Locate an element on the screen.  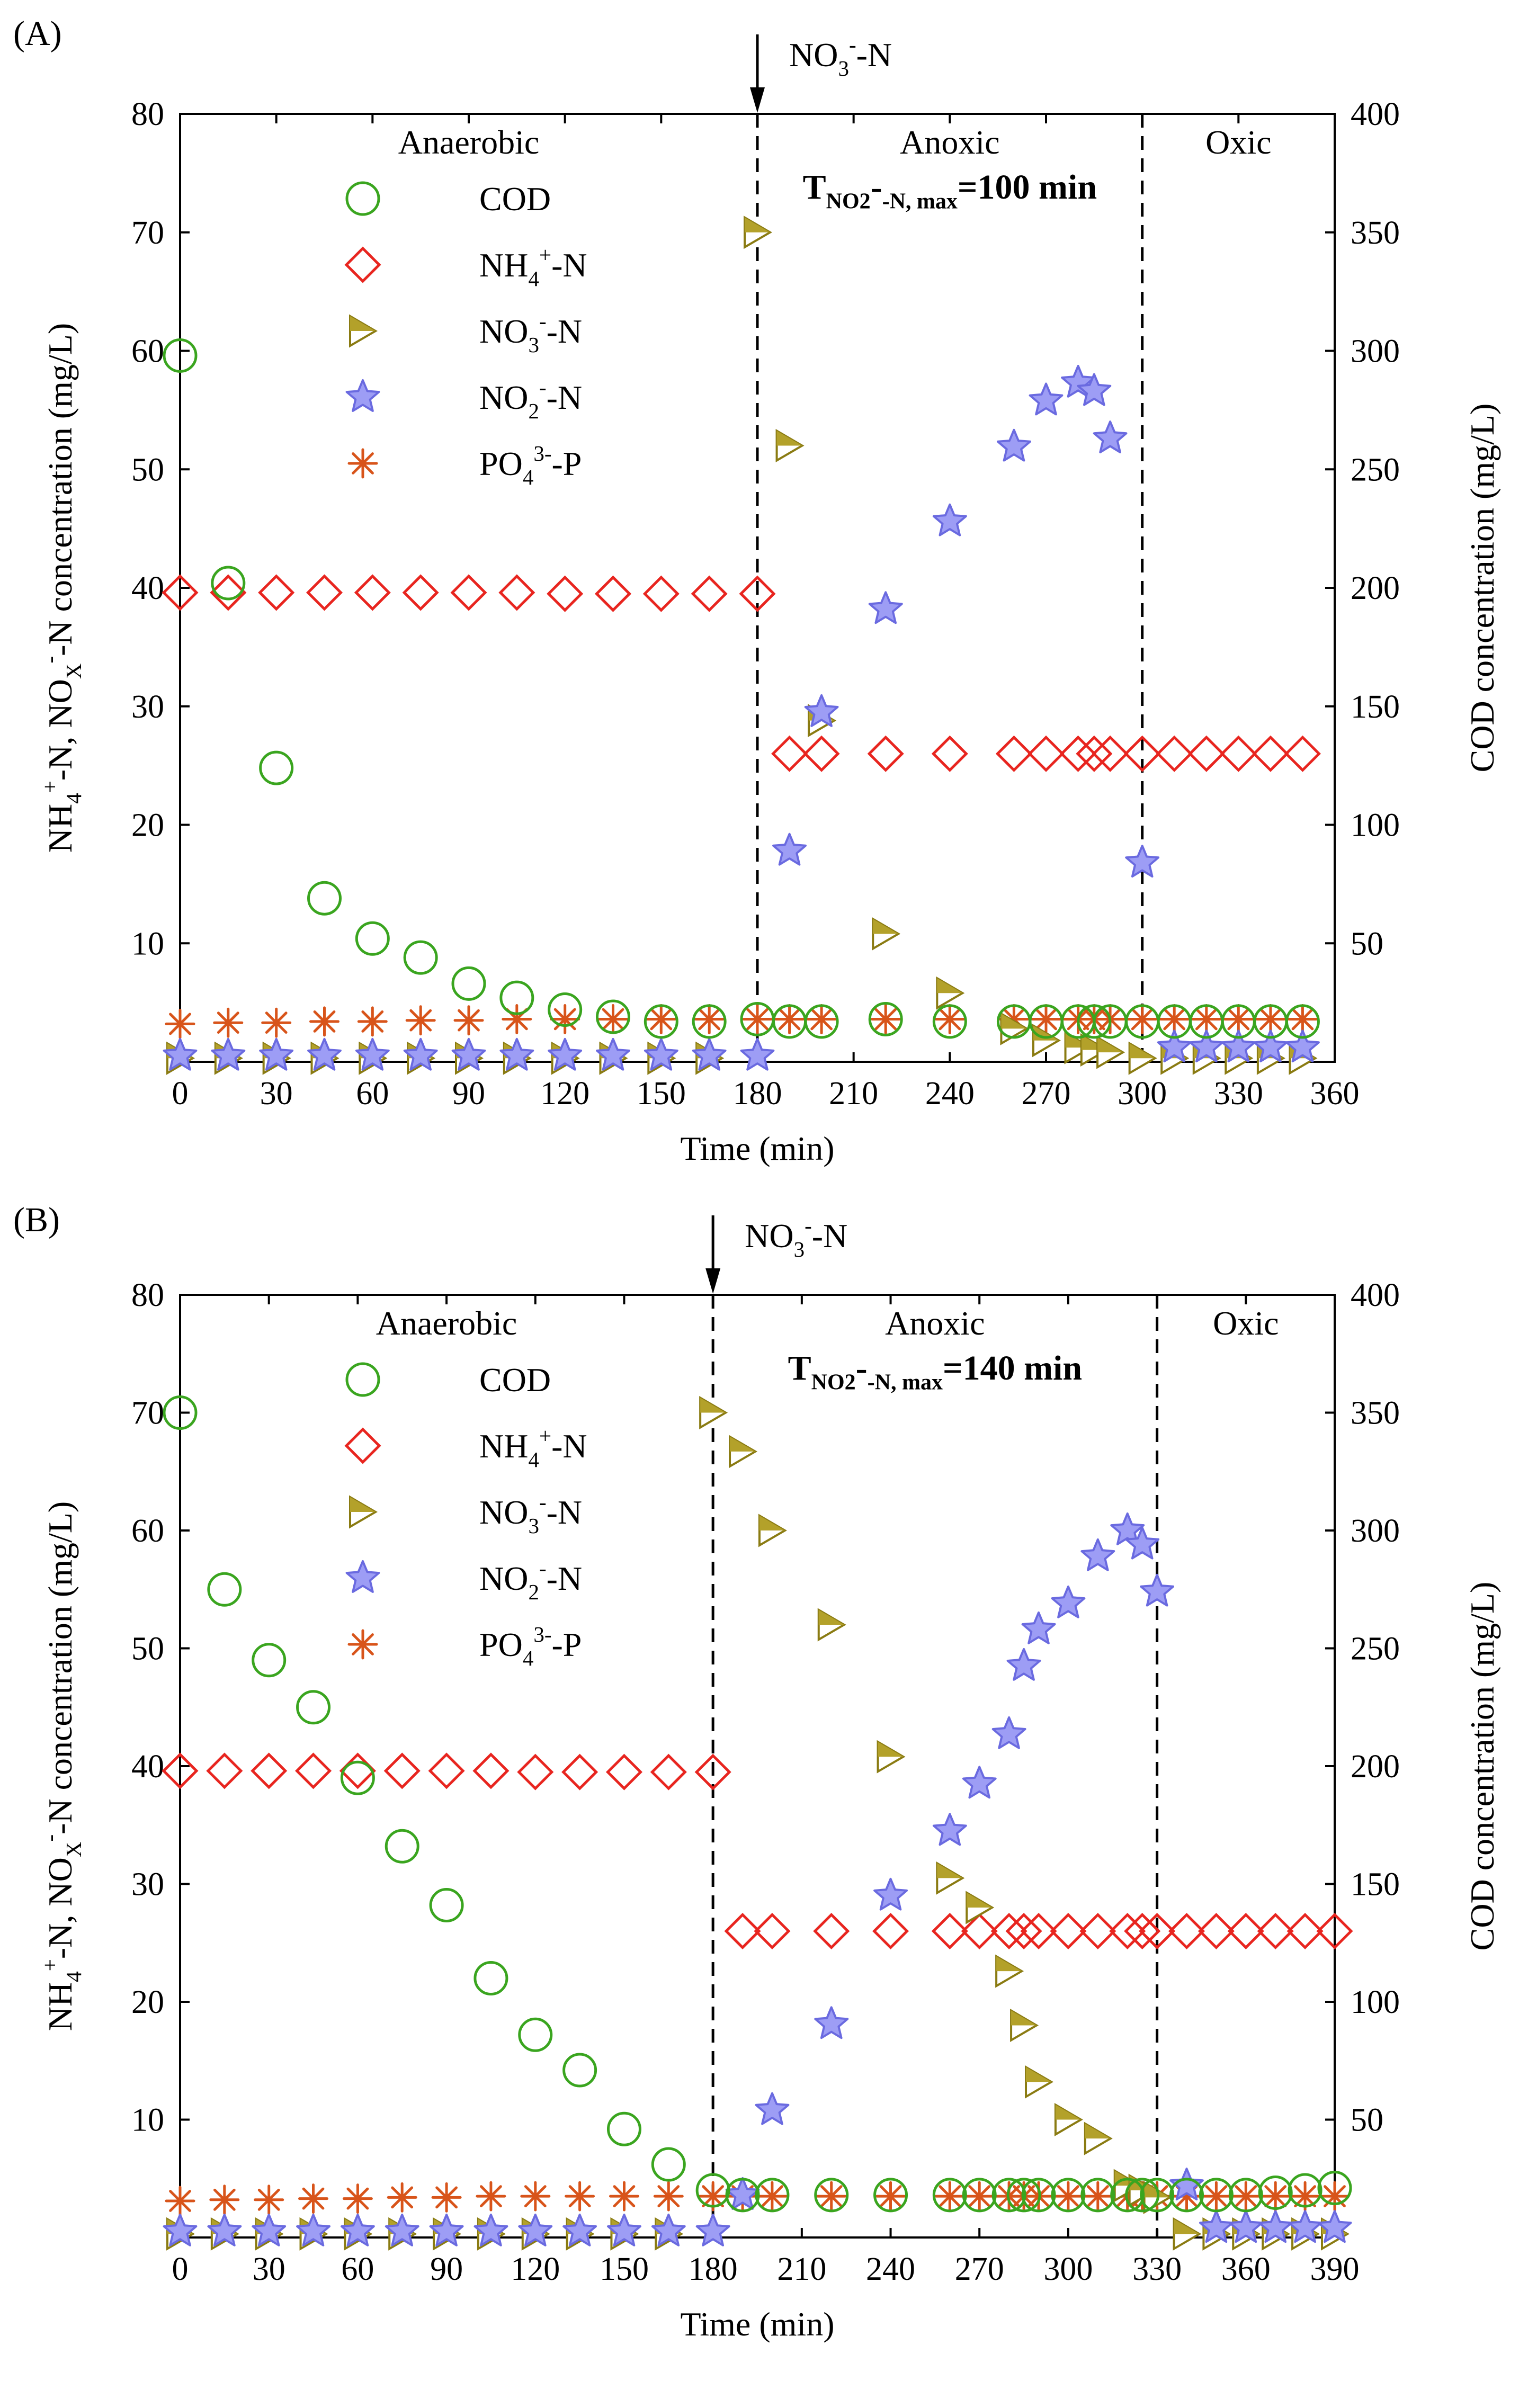
phase-label: Anaerobic is located at coordinates (446, 1323).